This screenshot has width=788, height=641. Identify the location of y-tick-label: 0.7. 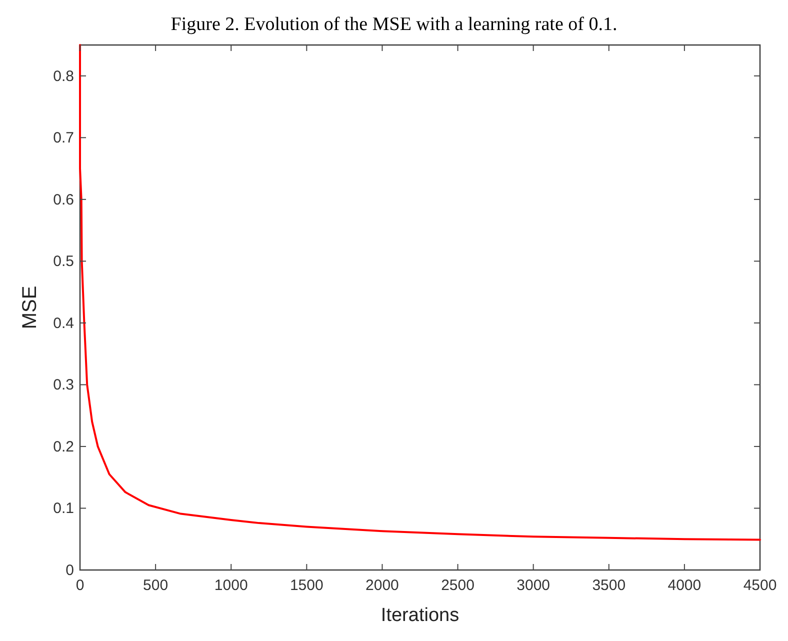
(63, 138).